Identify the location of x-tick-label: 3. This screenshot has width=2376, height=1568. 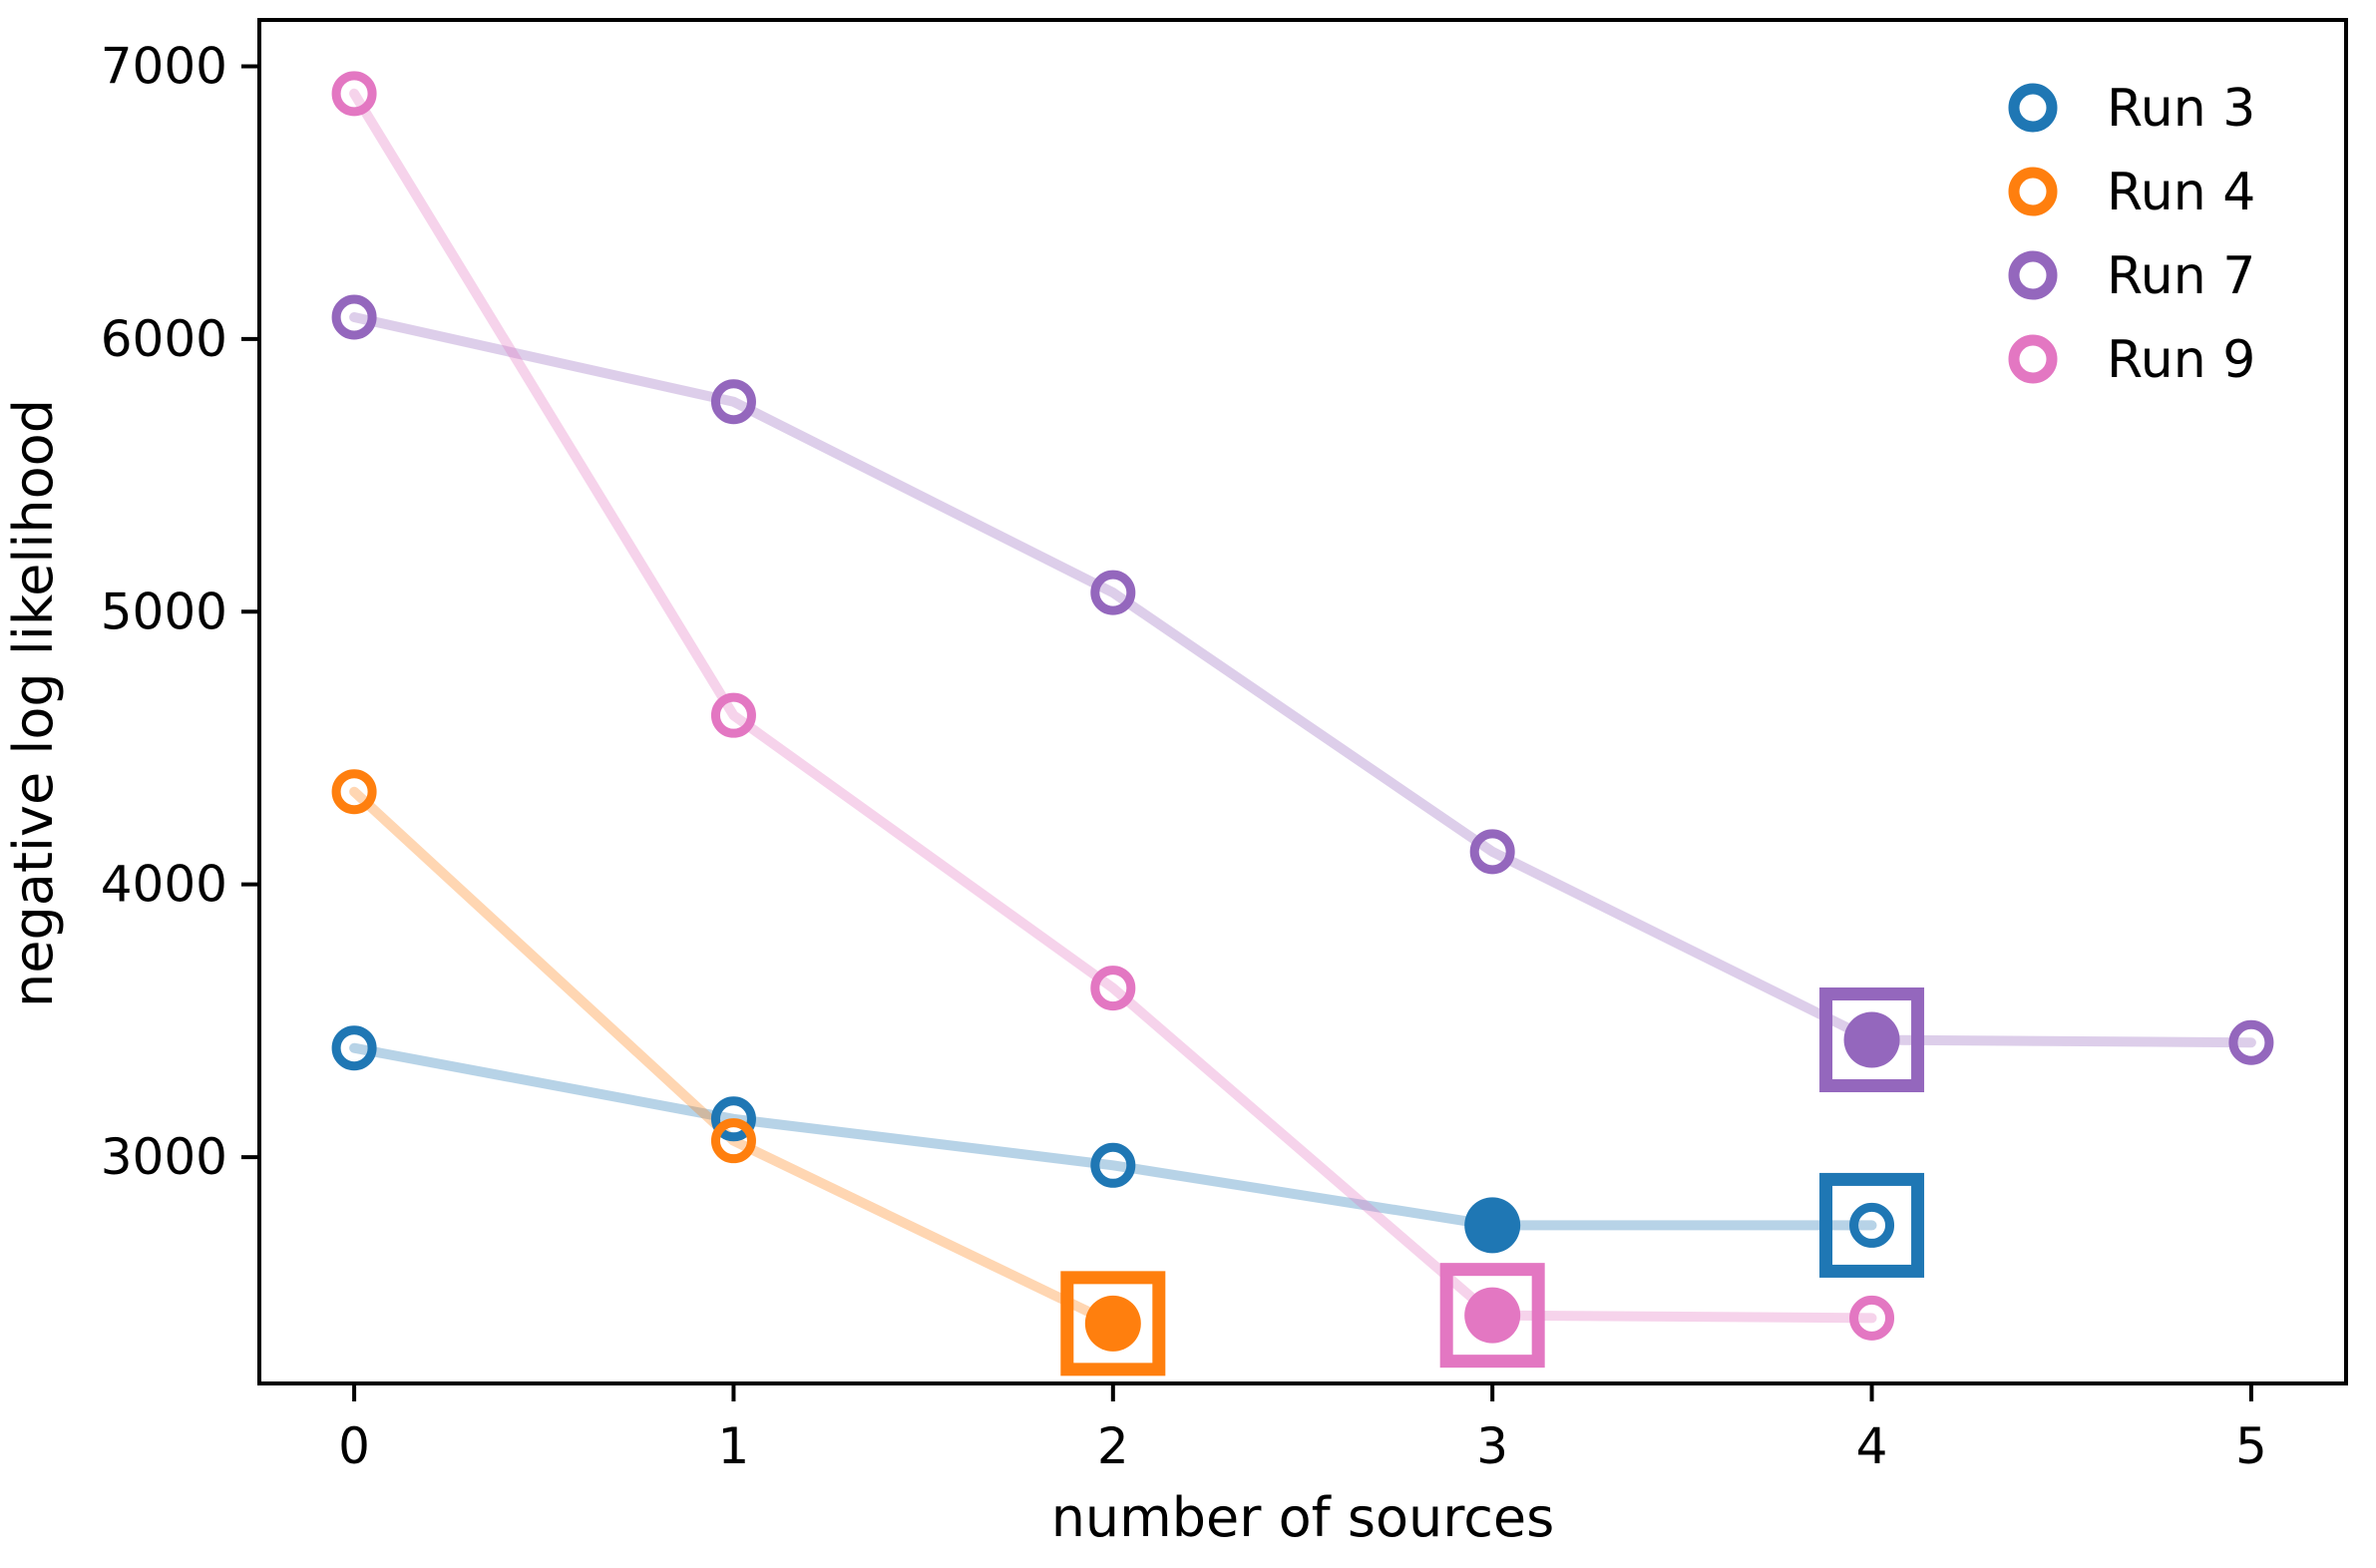
(1492, 1446).